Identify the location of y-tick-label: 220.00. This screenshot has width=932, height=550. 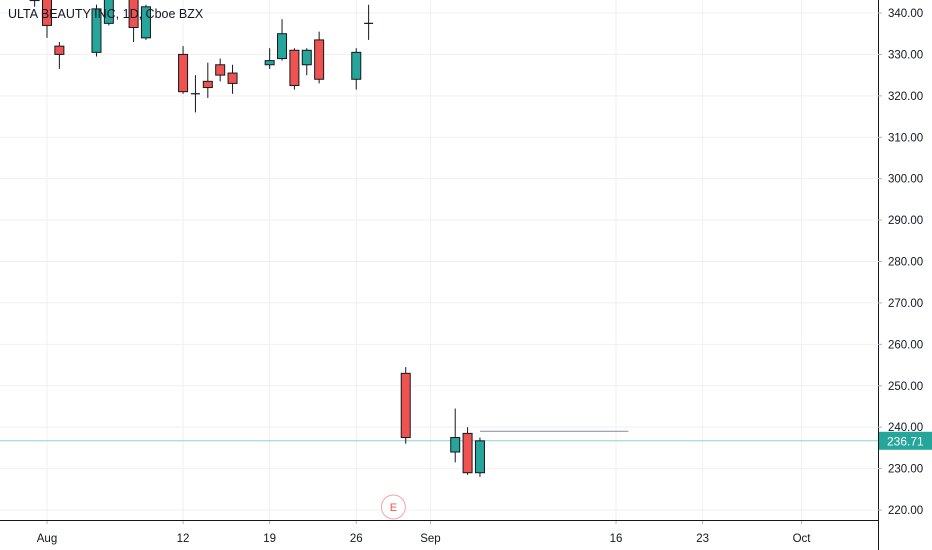
(905, 511).